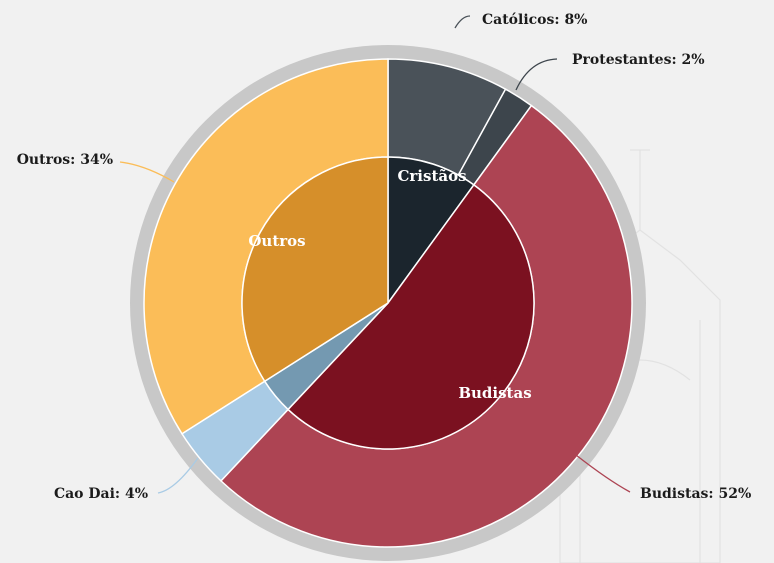 The image size is (774, 563). Describe the element at coordinates (431, 176) in the screenshot. I see `inner-label-cristaos: Cristãos` at that location.